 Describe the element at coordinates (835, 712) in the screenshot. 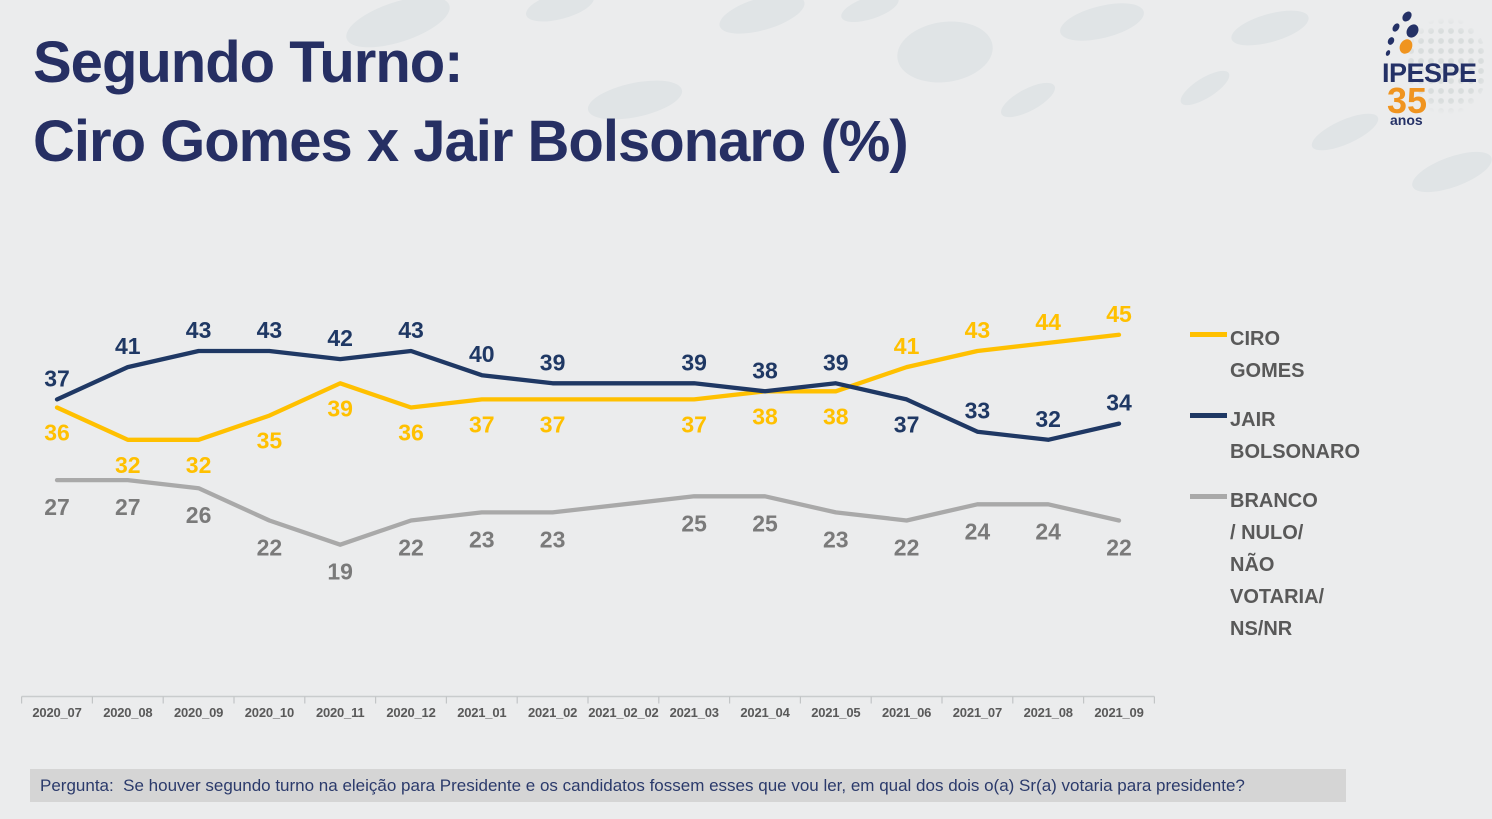

I see `x-axis-label: 2021_05` at that location.